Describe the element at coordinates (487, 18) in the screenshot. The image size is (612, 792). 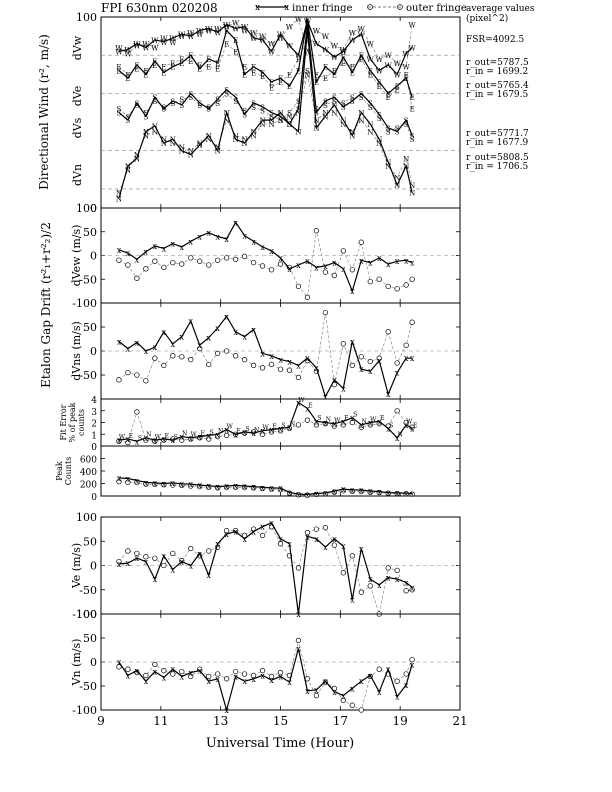
I see `notes-unit: (pixel^2)` at that location.